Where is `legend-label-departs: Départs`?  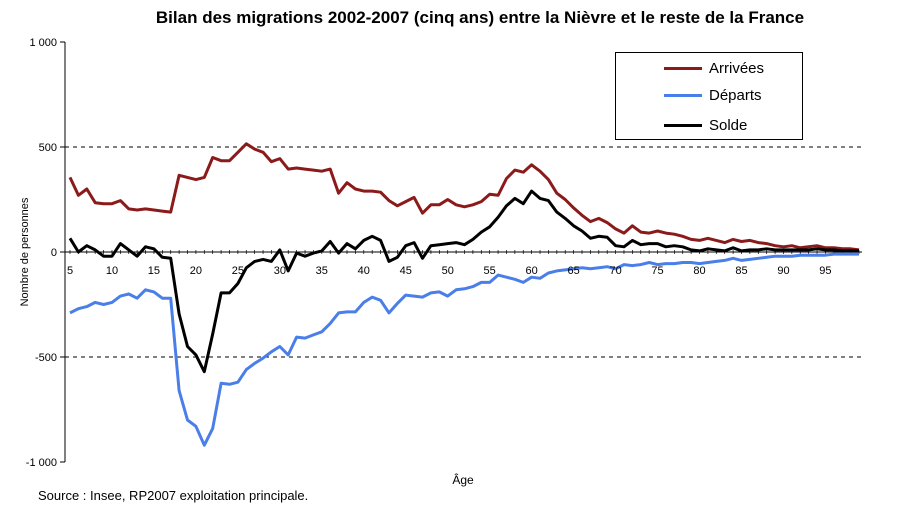
legend-label-departs: Départs is located at coordinates (735, 95).